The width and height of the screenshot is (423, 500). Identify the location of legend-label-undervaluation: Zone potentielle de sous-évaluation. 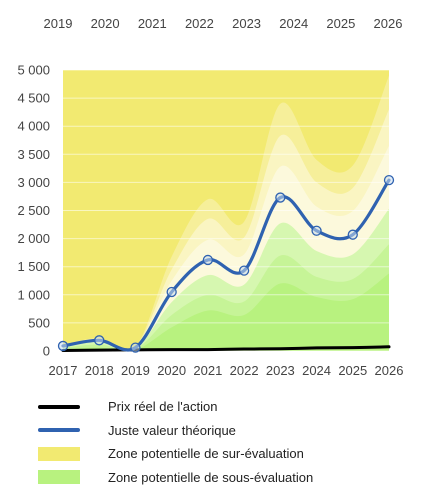
(211, 477).